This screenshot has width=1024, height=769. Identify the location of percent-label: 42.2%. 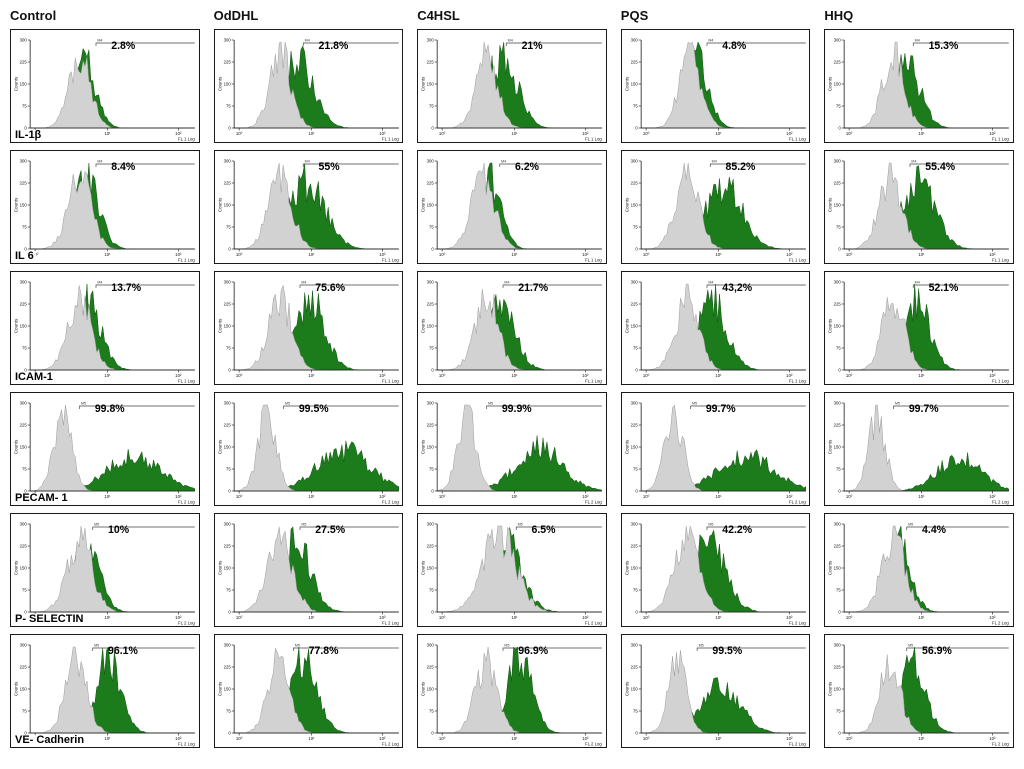
(737, 530).